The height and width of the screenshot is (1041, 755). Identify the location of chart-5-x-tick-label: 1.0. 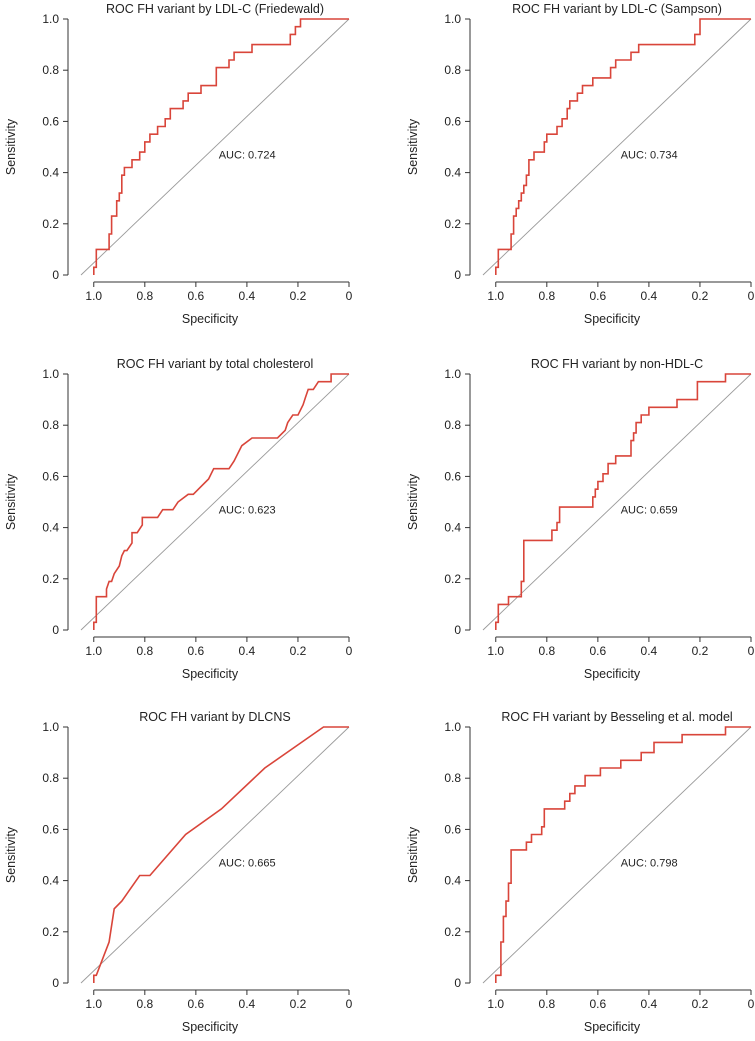
(93, 1004).